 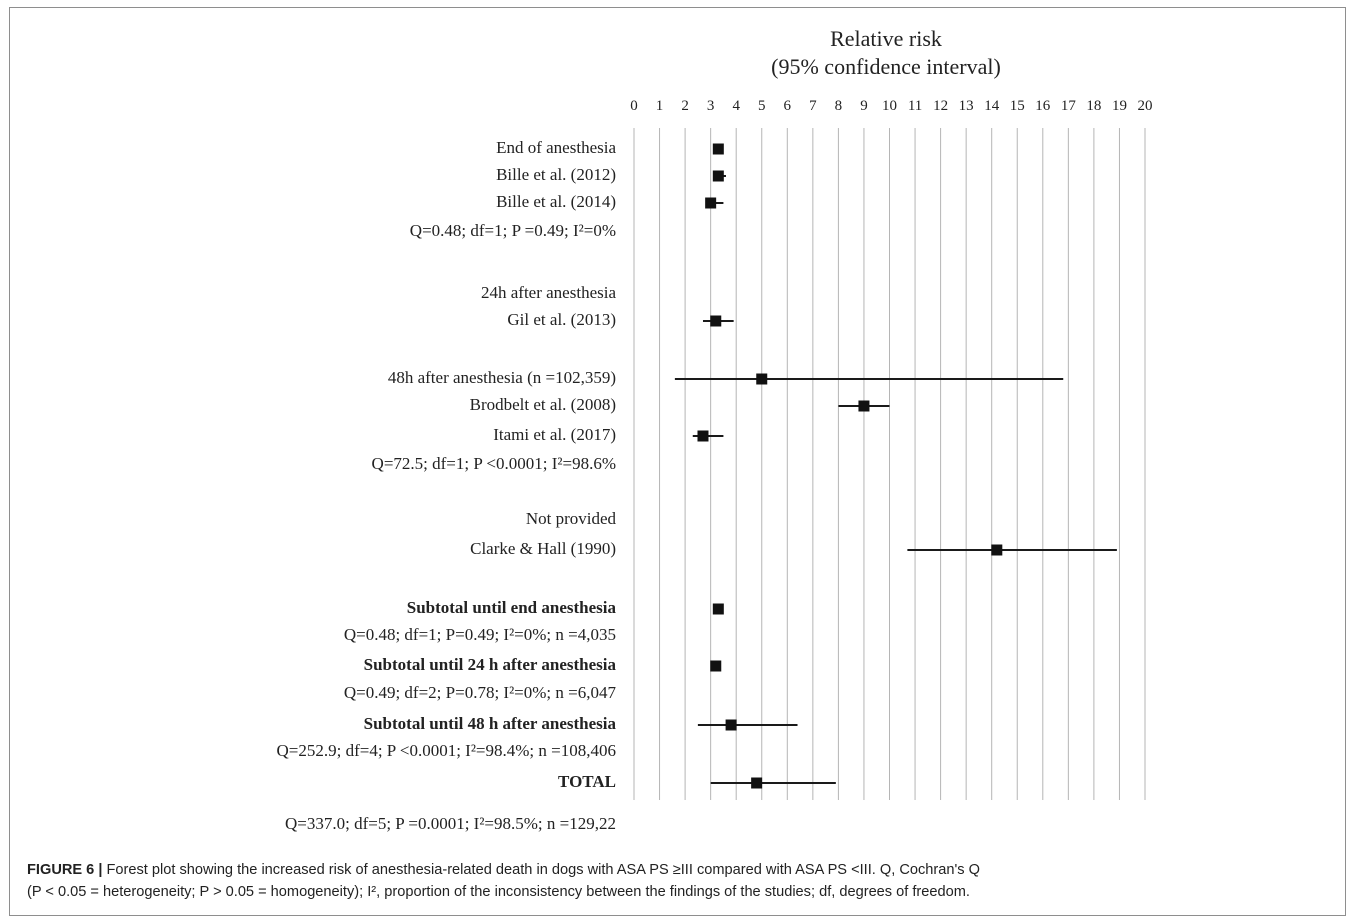 I want to click on tick-label-16: 16, so click(x=1043, y=106).